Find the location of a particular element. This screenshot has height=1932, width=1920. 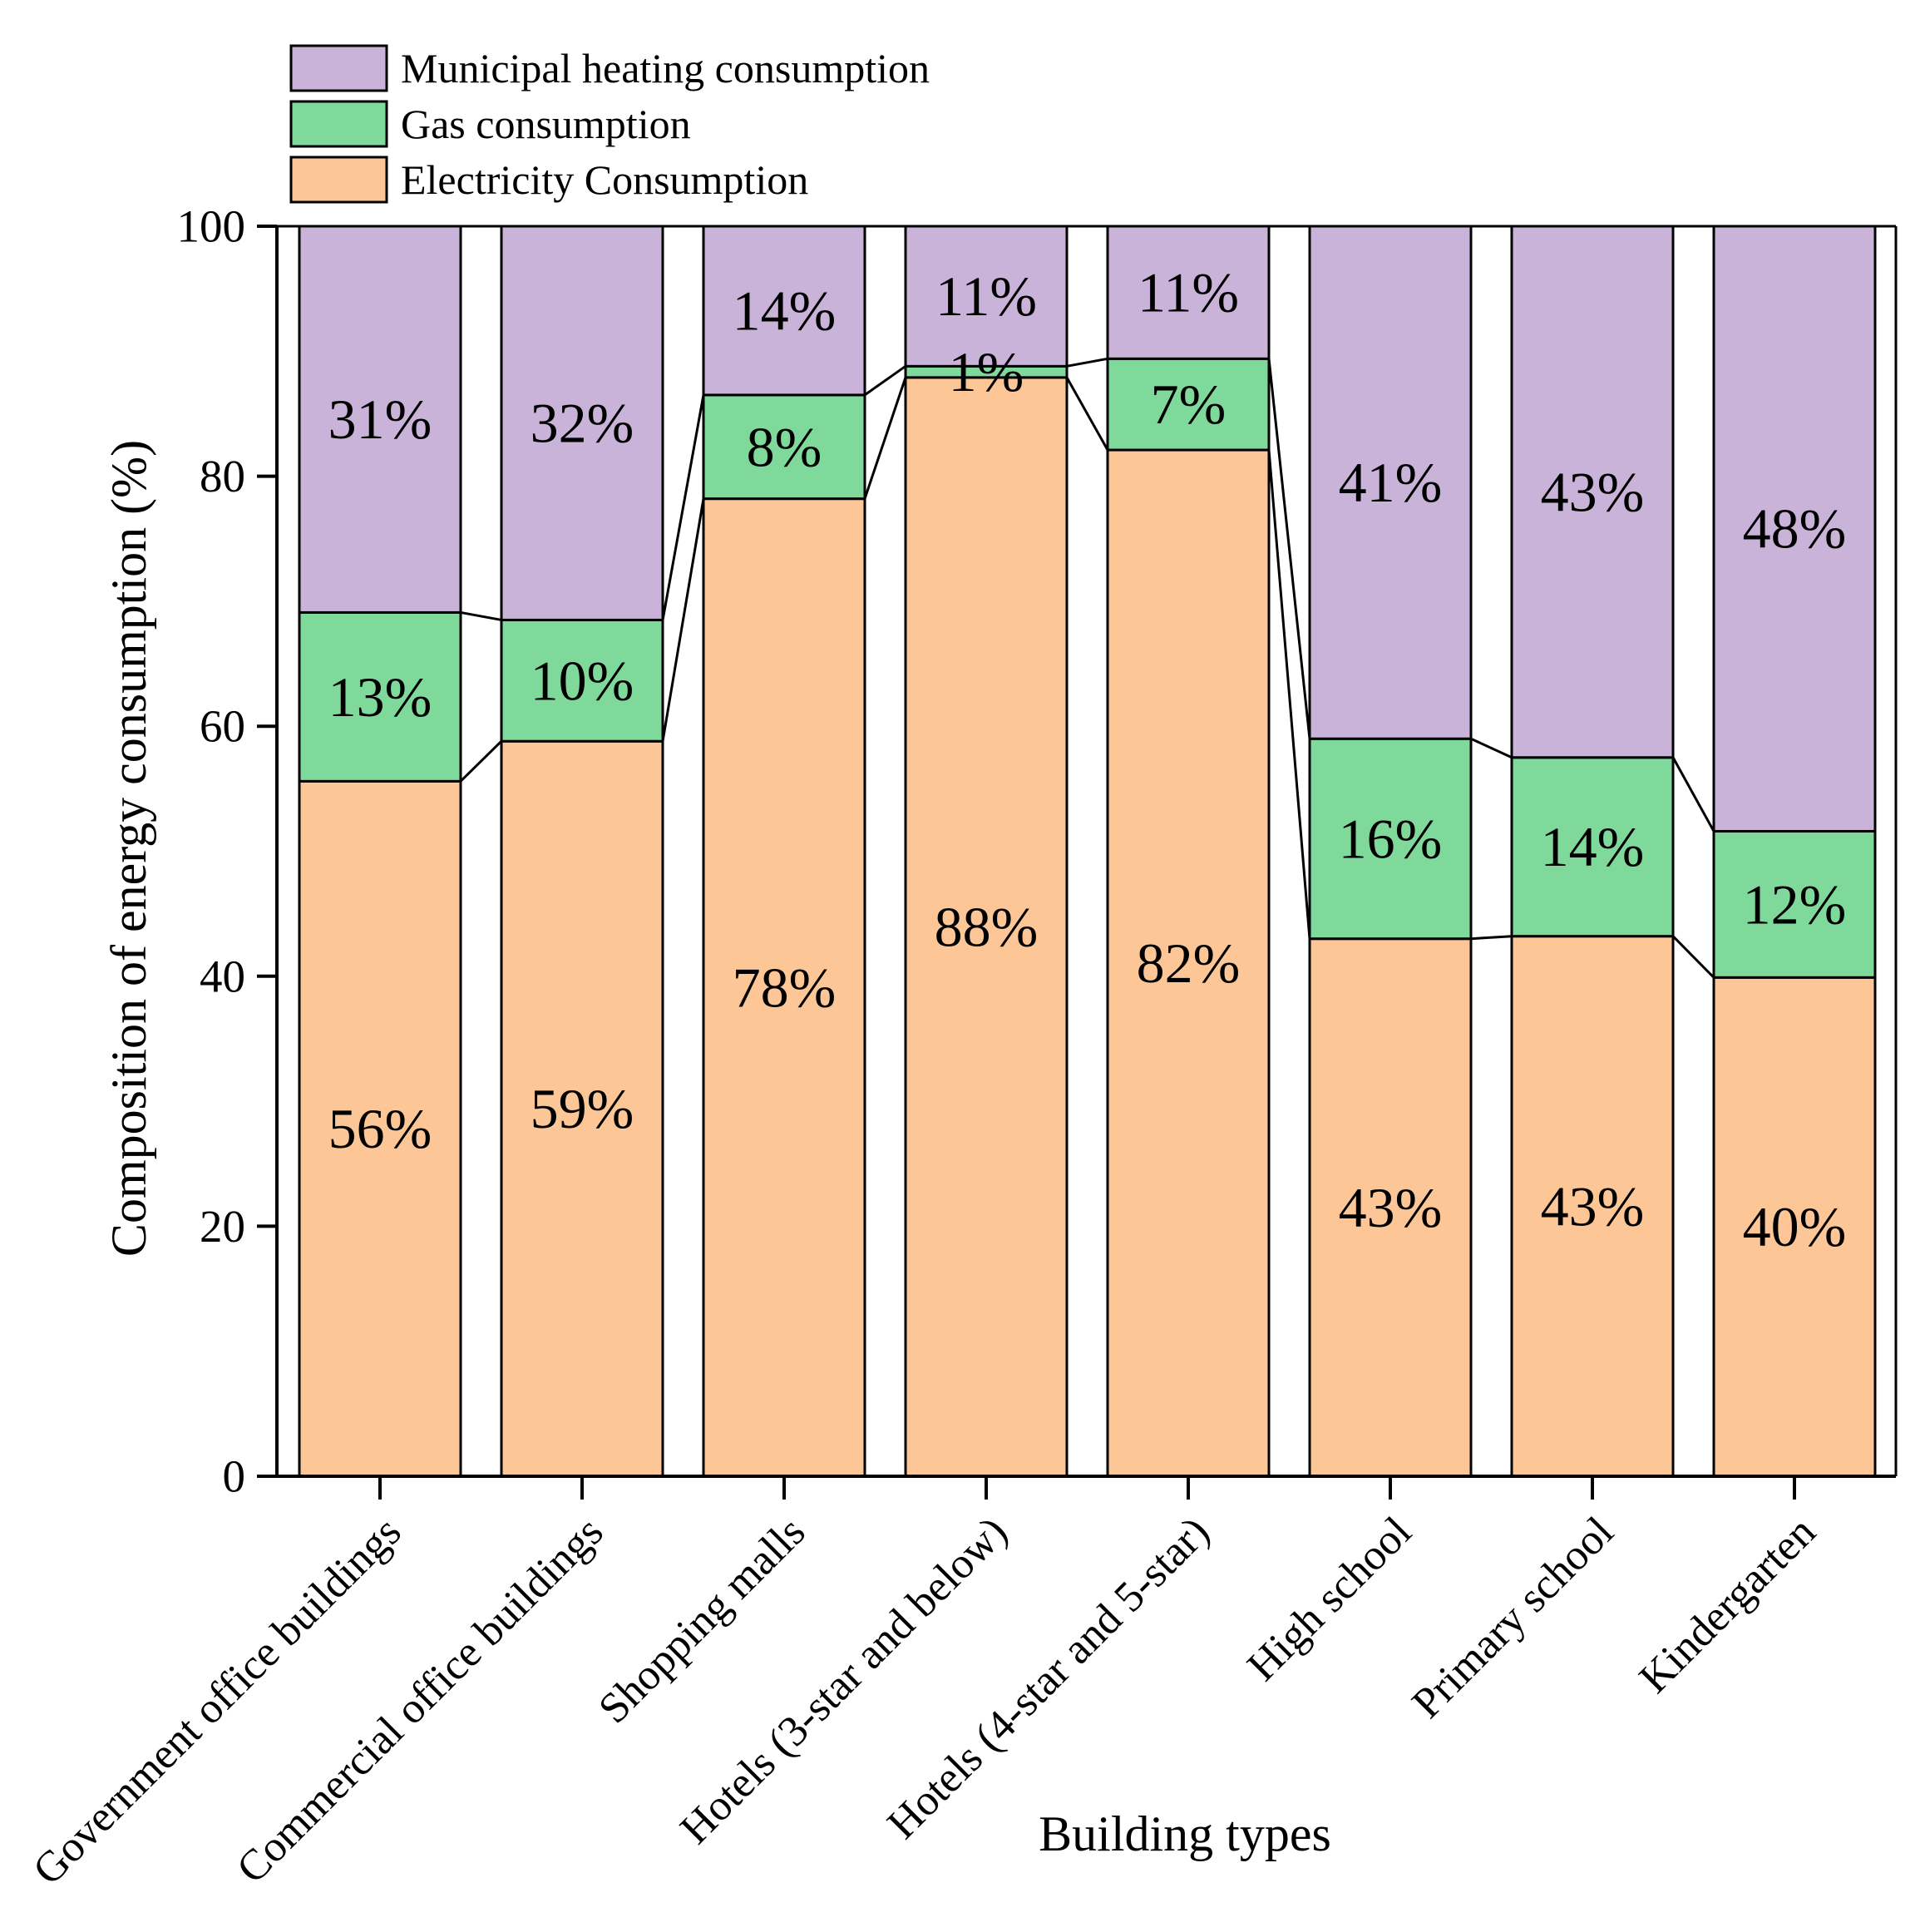

value-label: 41% is located at coordinates (1391, 482).